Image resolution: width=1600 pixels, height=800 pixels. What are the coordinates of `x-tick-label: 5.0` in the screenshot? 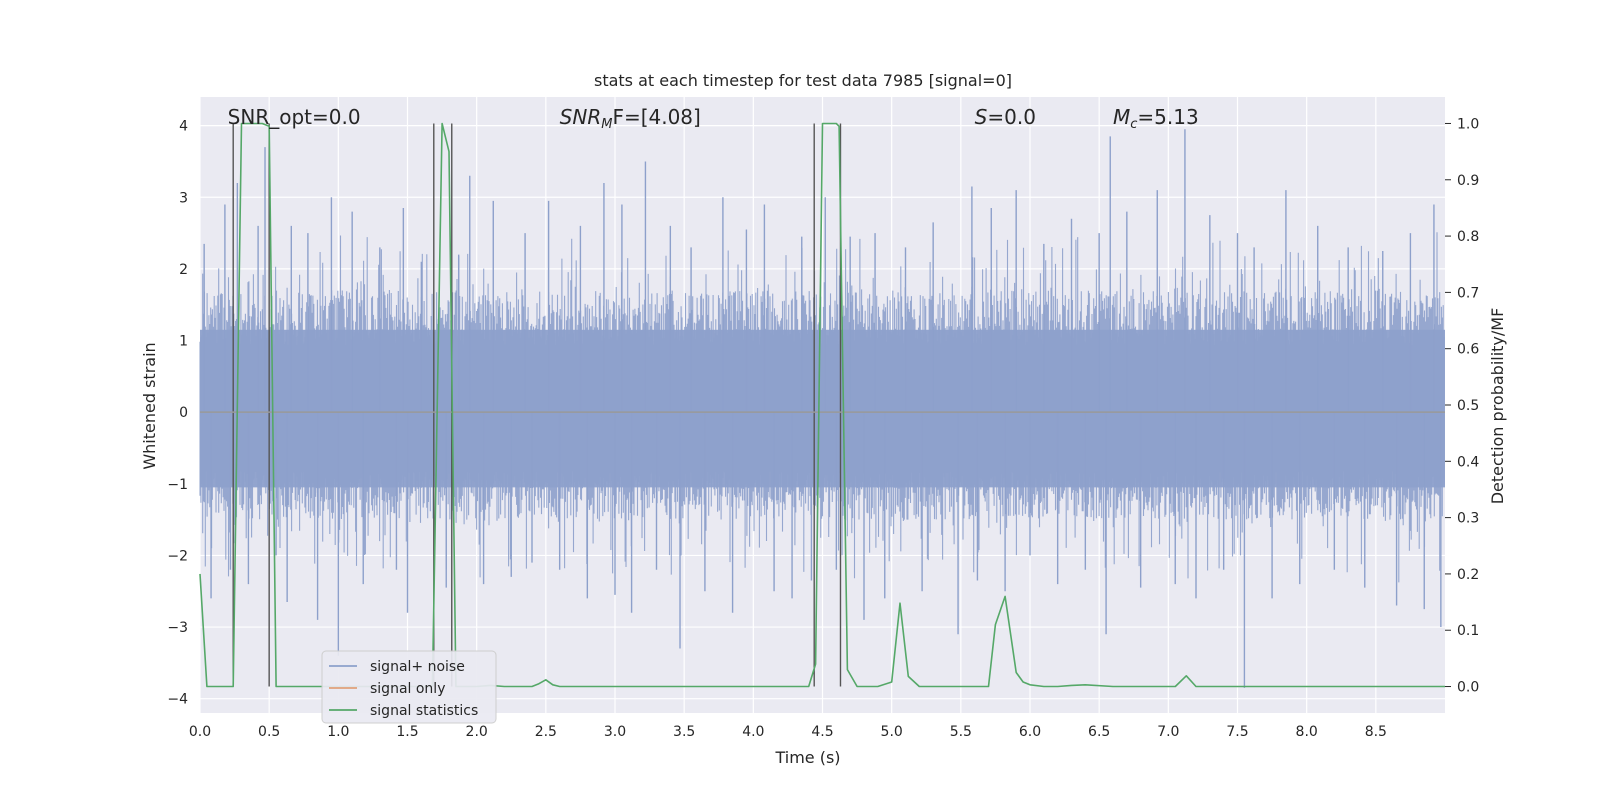 It's located at (892, 732).